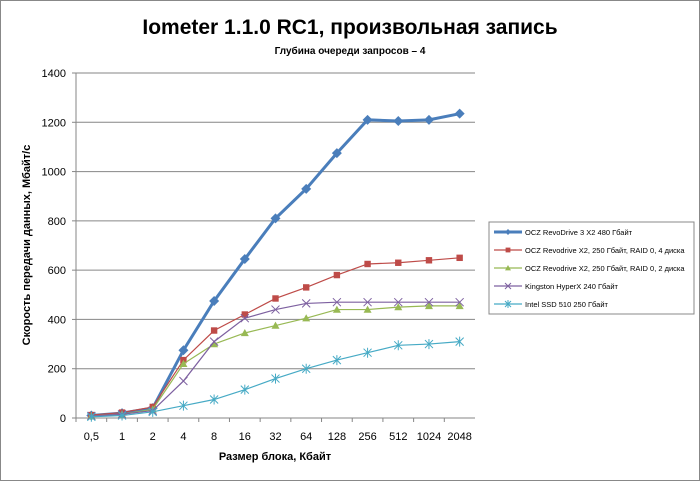 The width and height of the screenshot is (700, 486). I want to click on y-tick-label: 200, so click(57, 370).